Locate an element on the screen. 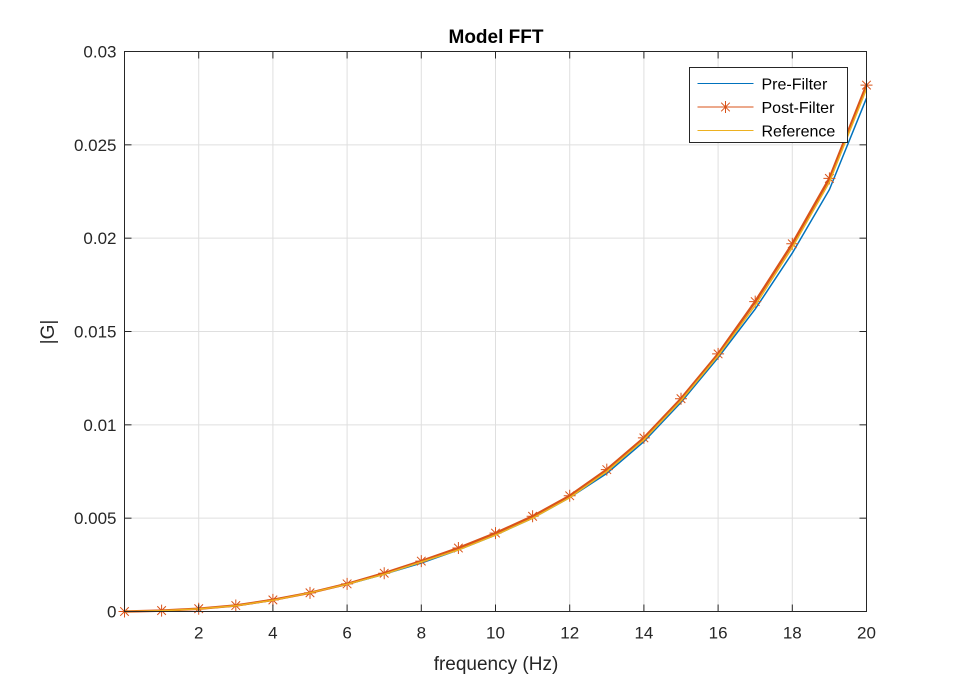 This screenshot has height=691, width=958. x-tick-label: 18 is located at coordinates (792, 633).